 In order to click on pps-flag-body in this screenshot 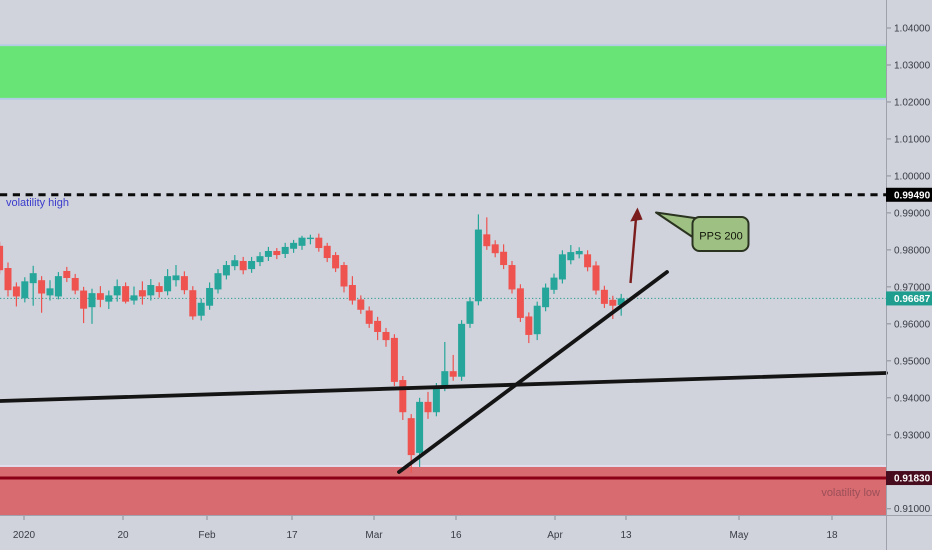, I will do `click(720, 234)`.